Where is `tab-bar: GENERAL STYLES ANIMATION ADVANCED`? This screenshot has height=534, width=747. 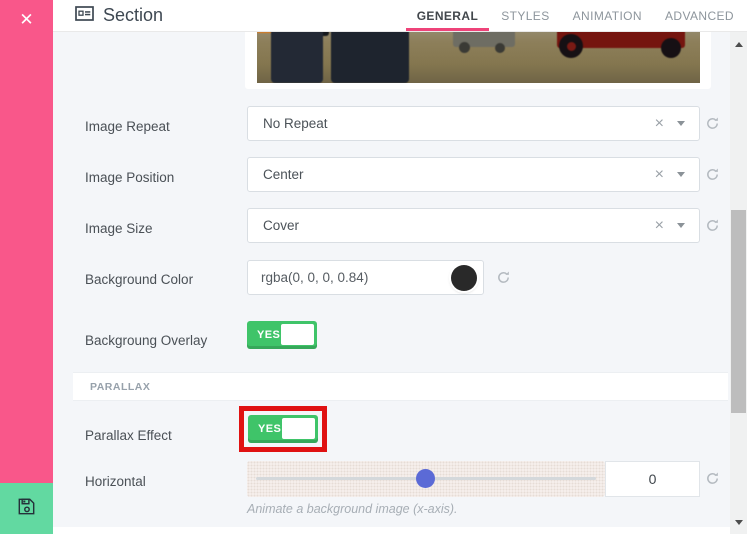 tab-bar: GENERAL STYLES ANIMATION ADVANCED is located at coordinates (576, 15).